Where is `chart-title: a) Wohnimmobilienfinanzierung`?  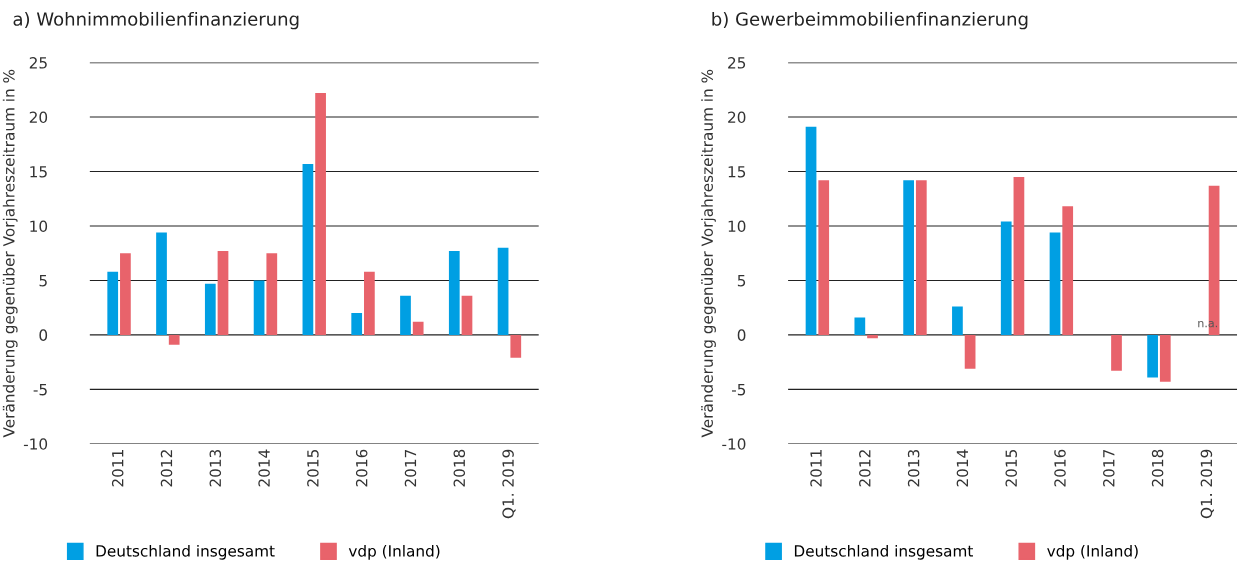 chart-title: a) Wohnimmobilienfinanzierung is located at coordinates (156, 20).